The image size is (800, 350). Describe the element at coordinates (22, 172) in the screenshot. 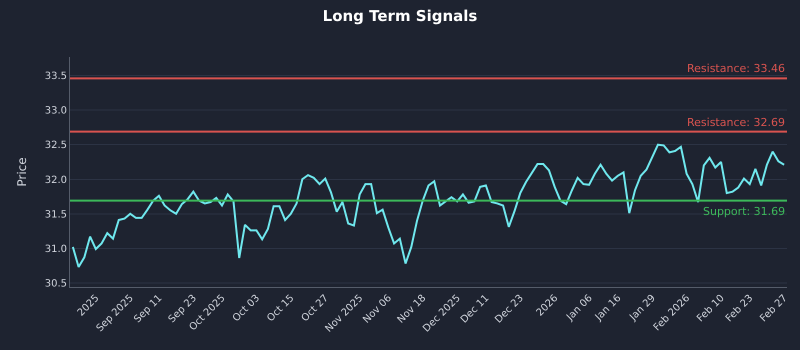

I see `y-axis-title: Price` at that location.